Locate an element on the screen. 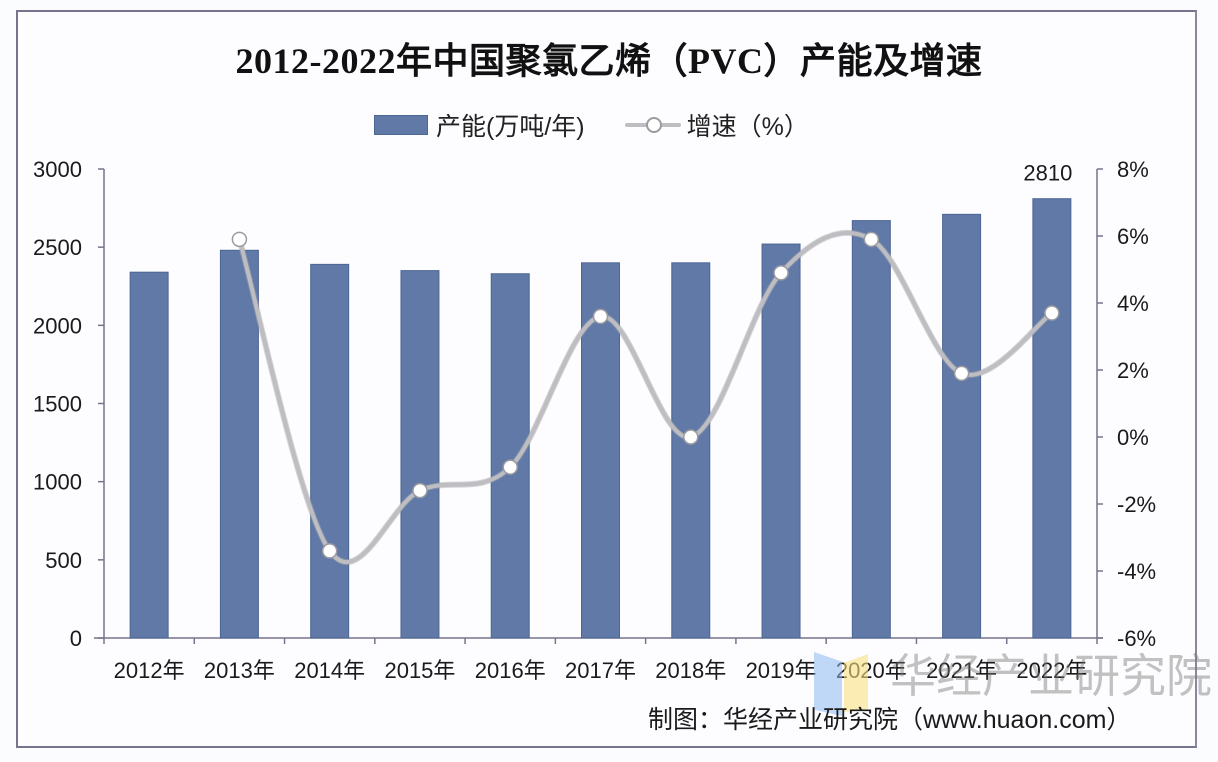 This screenshot has height=762, width=1218. y2-axis-tick-label: 6% is located at coordinates (1133, 236).